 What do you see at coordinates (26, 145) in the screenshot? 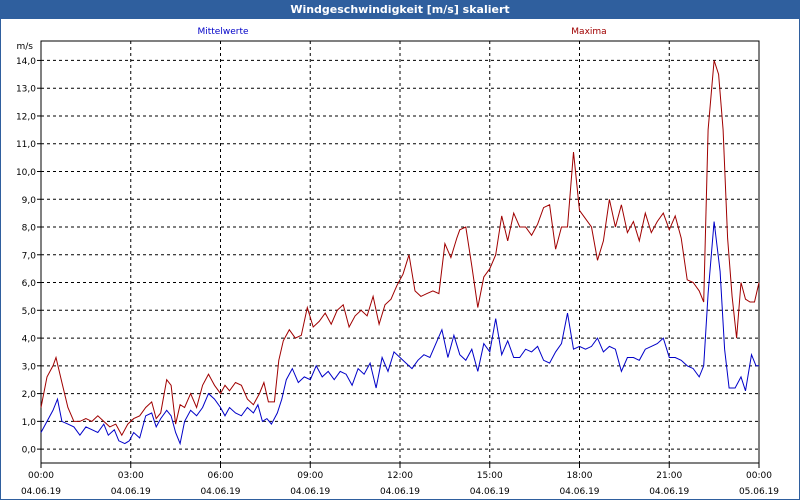
I see `y-tick-label: 11,0` at bounding box center [26, 145].